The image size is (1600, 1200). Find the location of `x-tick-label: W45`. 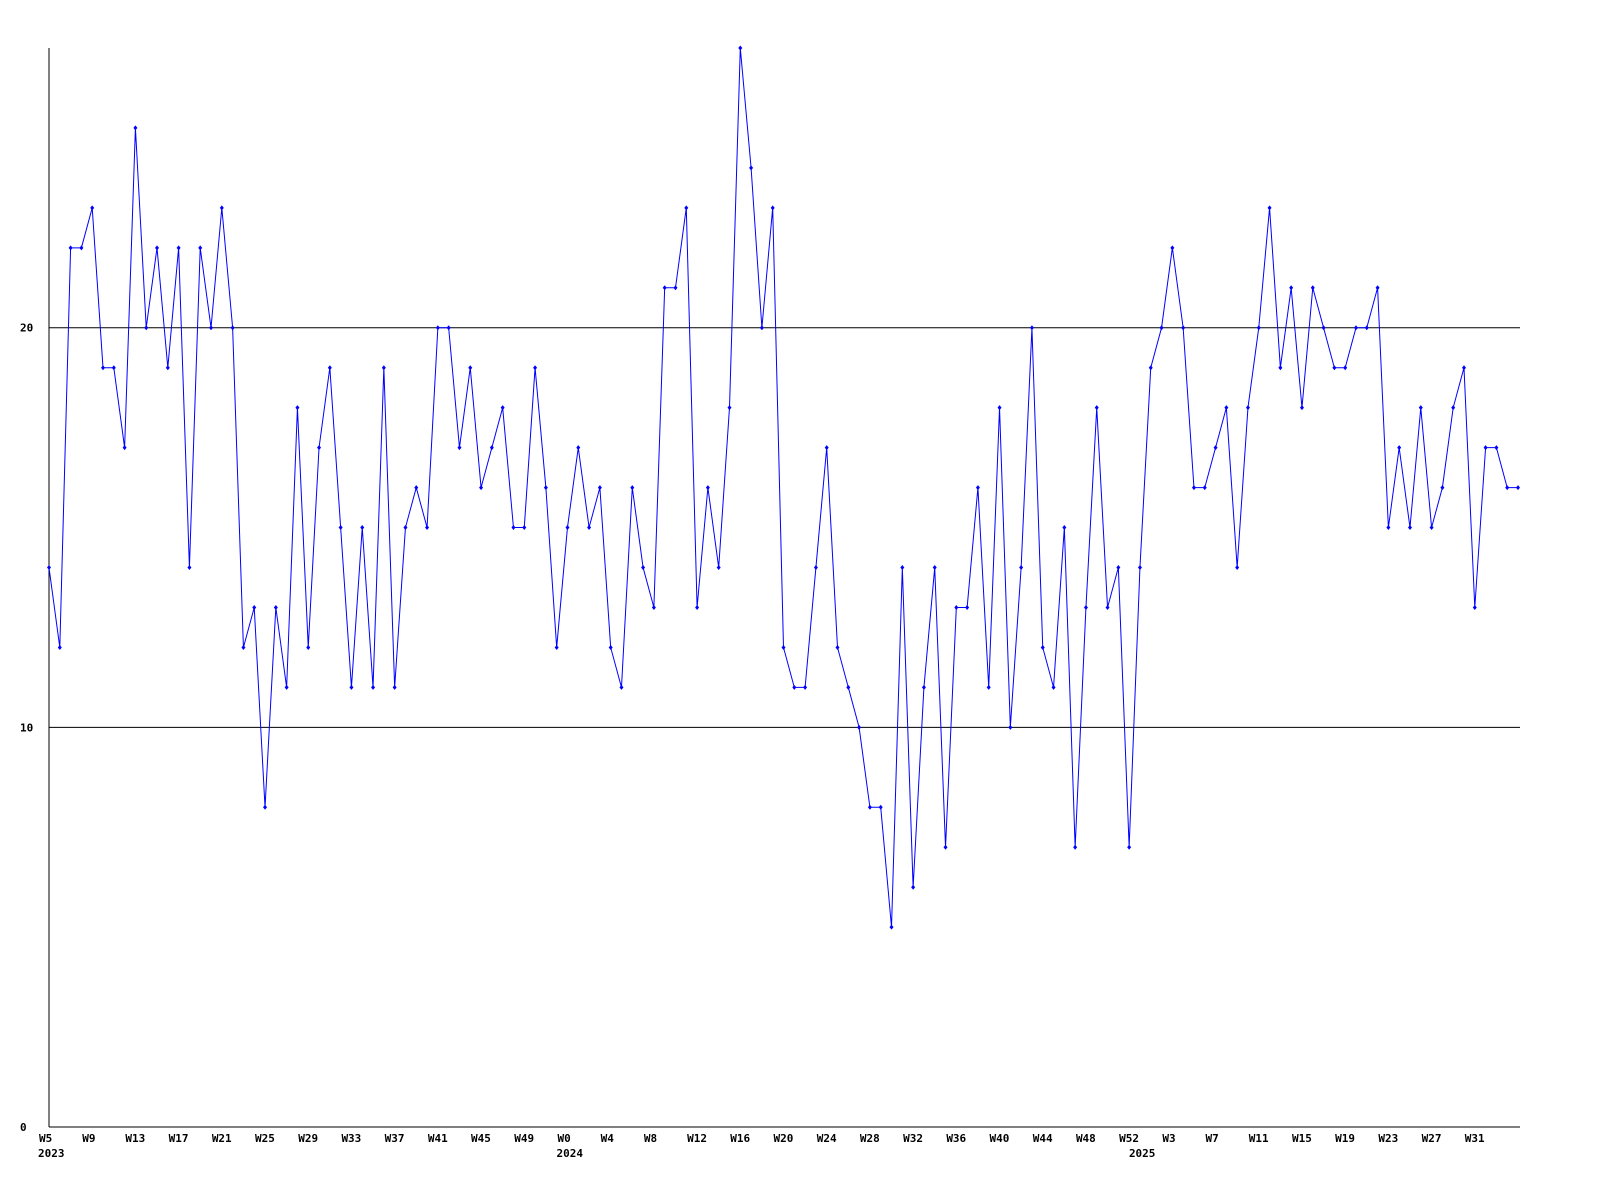

x-tick-label: W45 is located at coordinates (481, 1138).